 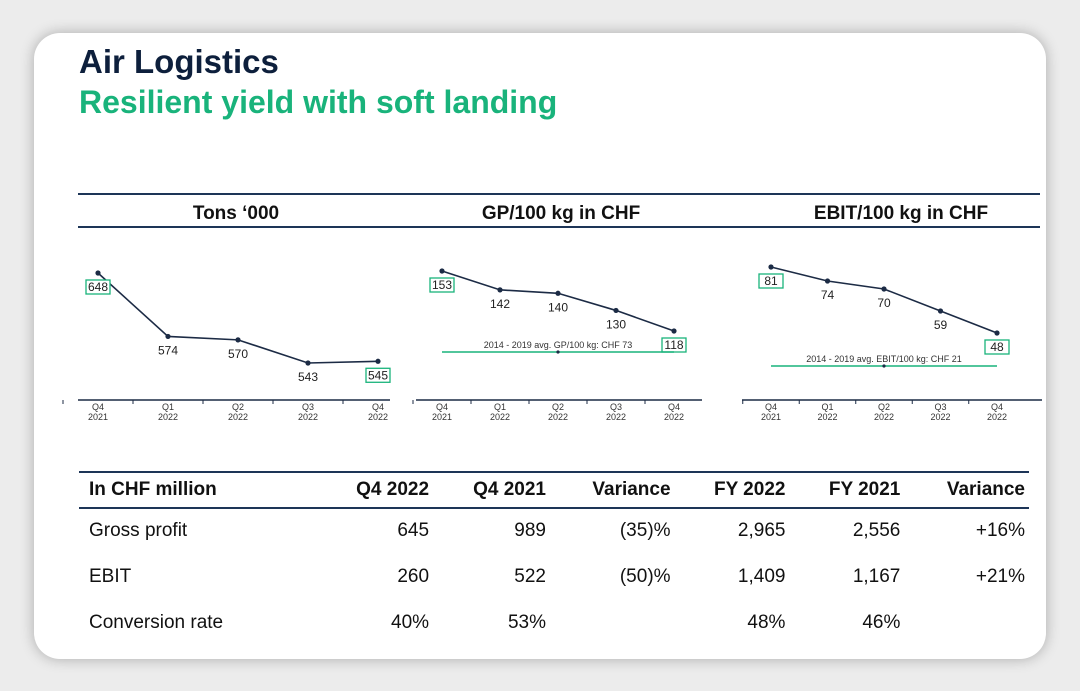 What do you see at coordinates (884, 359) in the screenshot?
I see `reference-label: 2014 - 2019 avg. EBIT/100 kg: CHF 21` at bounding box center [884, 359].